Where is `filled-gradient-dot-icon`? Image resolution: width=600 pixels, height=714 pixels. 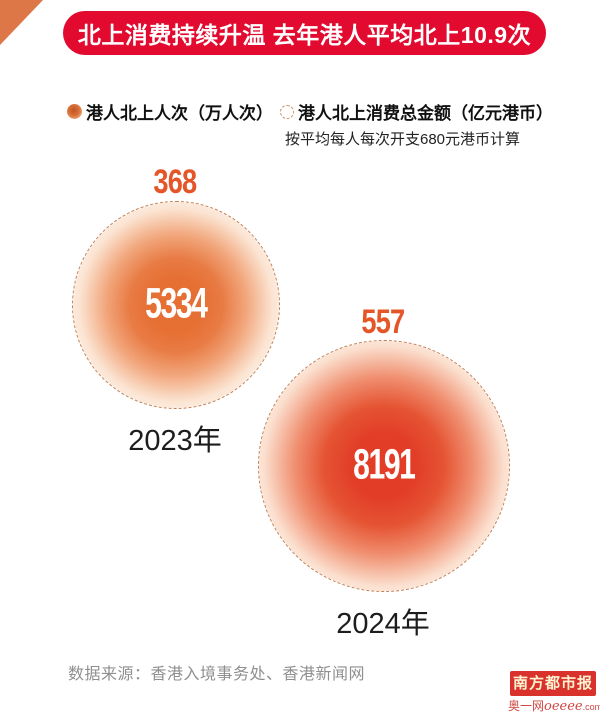
filled-gradient-dot-icon is located at coordinates (74, 111).